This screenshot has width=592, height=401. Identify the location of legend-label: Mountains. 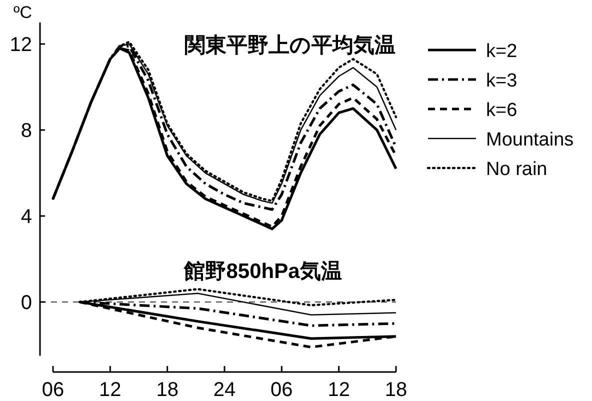
(530, 140).